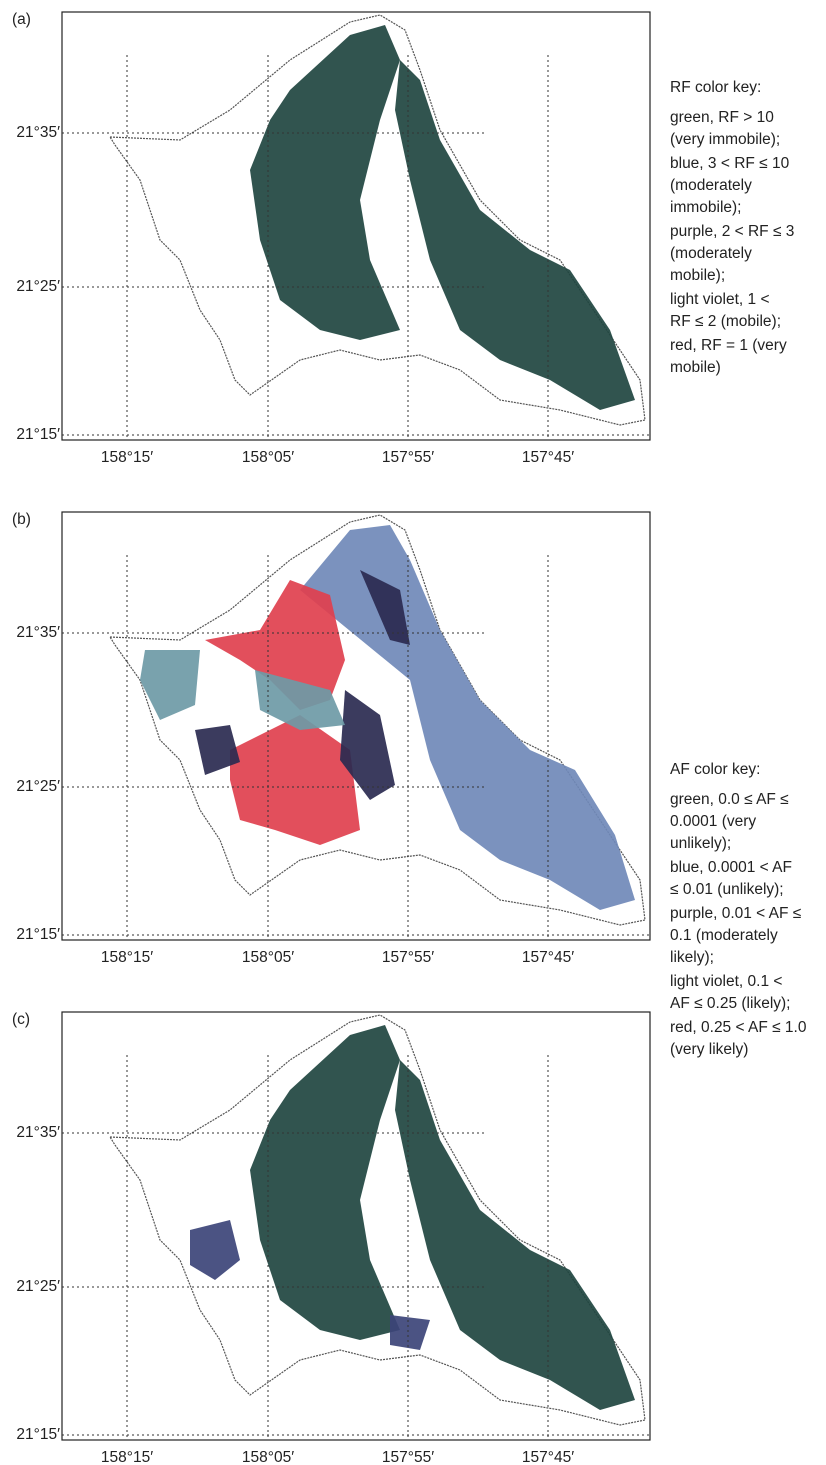 The image size is (826, 1465). I want to click on color-key-item: 0.0001 (very, so click(713, 821).